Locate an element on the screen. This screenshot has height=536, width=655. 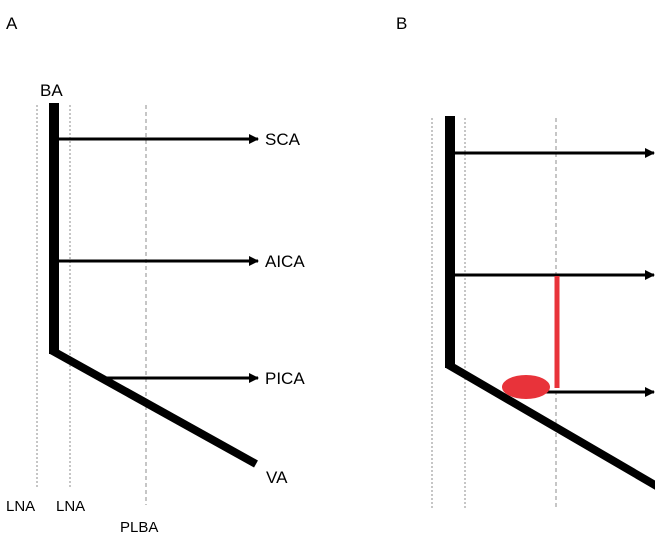
panel-a-letter: A is located at coordinates (12, 23).